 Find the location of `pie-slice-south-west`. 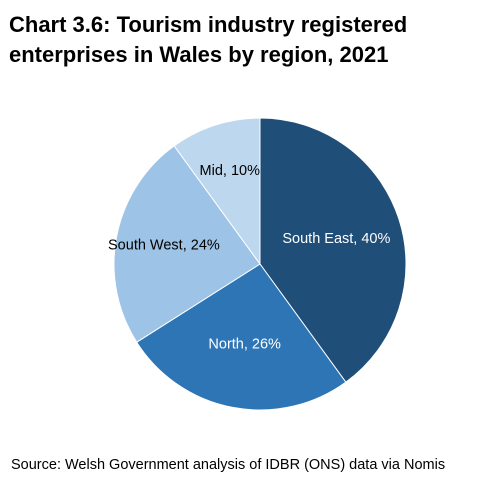

pie-slice-south-west is located at coordinates (187, 244).